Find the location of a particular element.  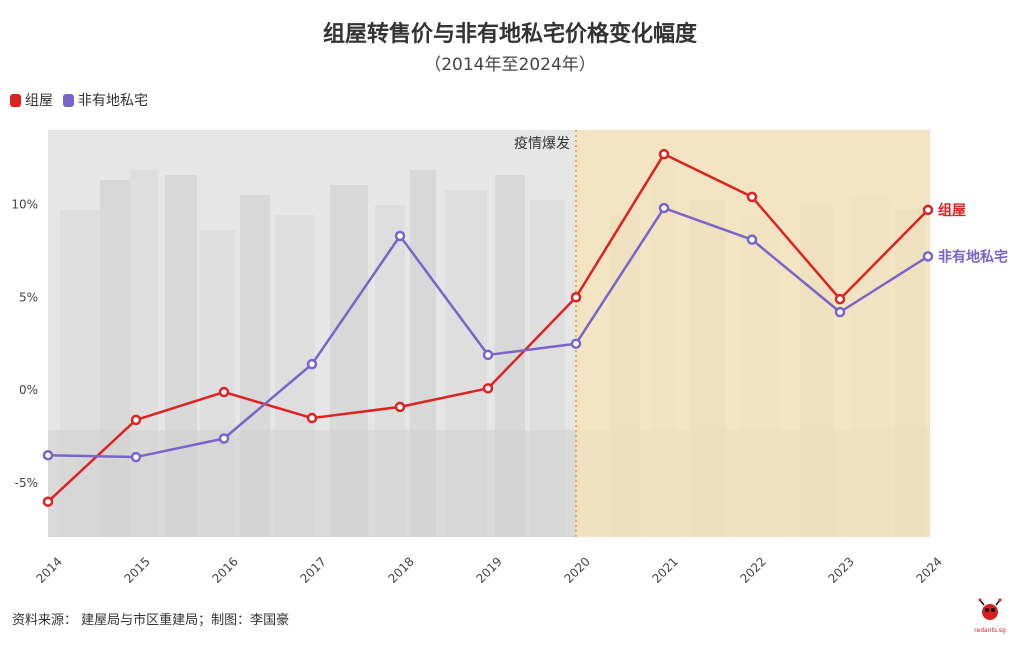

series-end-label: 组屋 is located at coordinates (952, 210).